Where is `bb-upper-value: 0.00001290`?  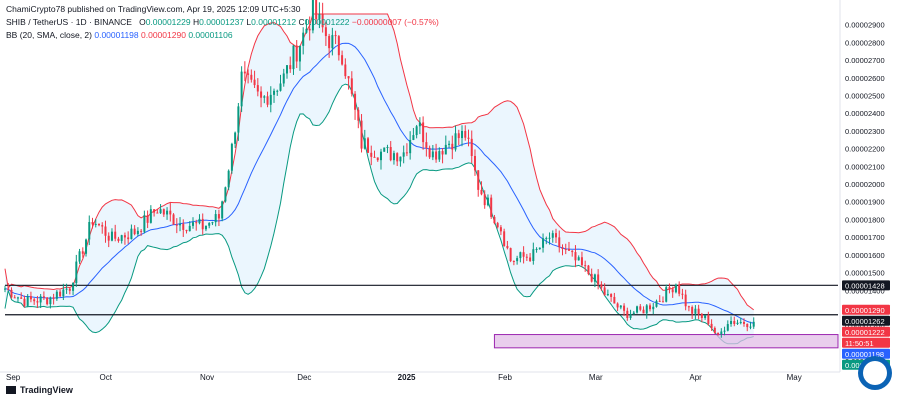 bb-upper-value: 0.00001290 is located at coordinates (163, 35).